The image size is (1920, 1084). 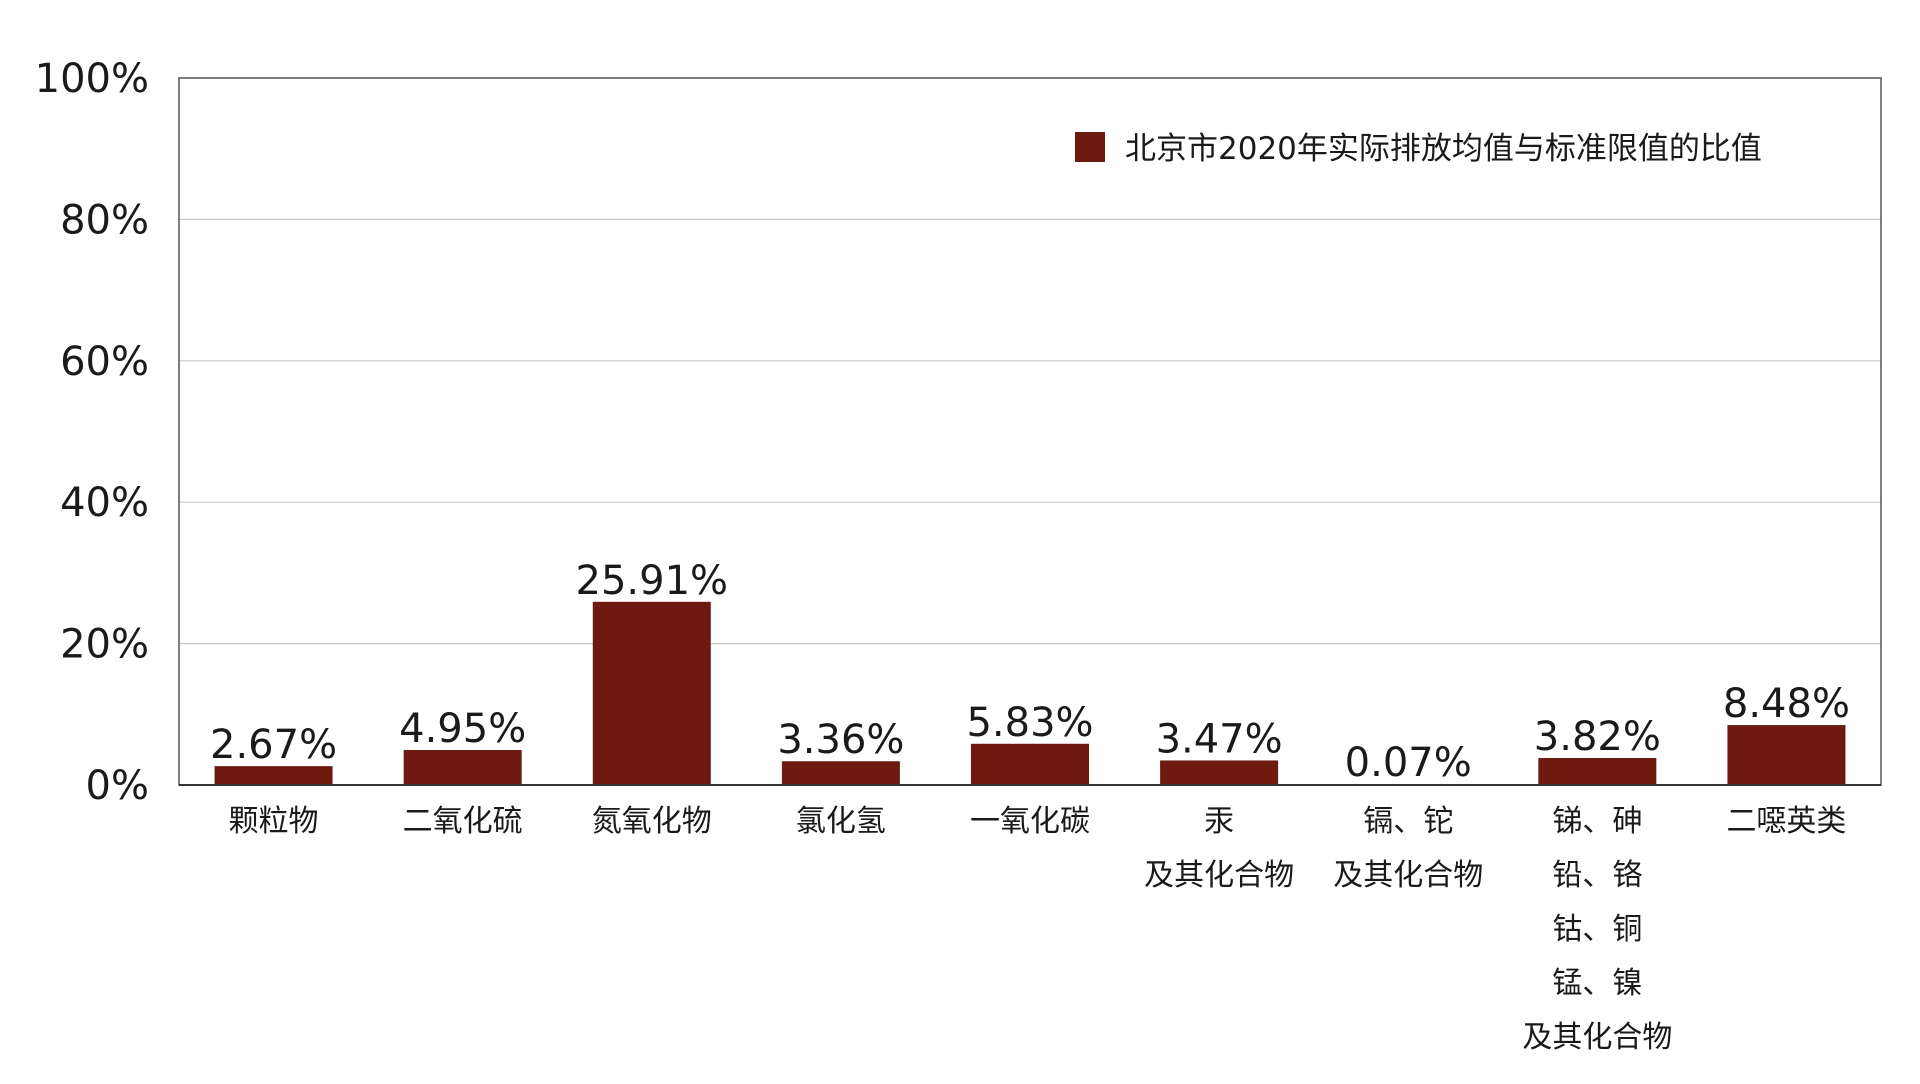 I want to click on data-label: 8.48%, so click(x=1786, y=704).